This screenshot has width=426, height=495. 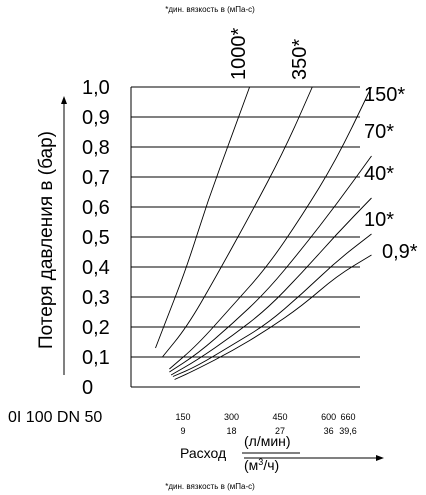 What do you see at coordinates (96, 358) in the screenshot?
I see `y-tick-label: 0,1` at bounding box center [96, 358].